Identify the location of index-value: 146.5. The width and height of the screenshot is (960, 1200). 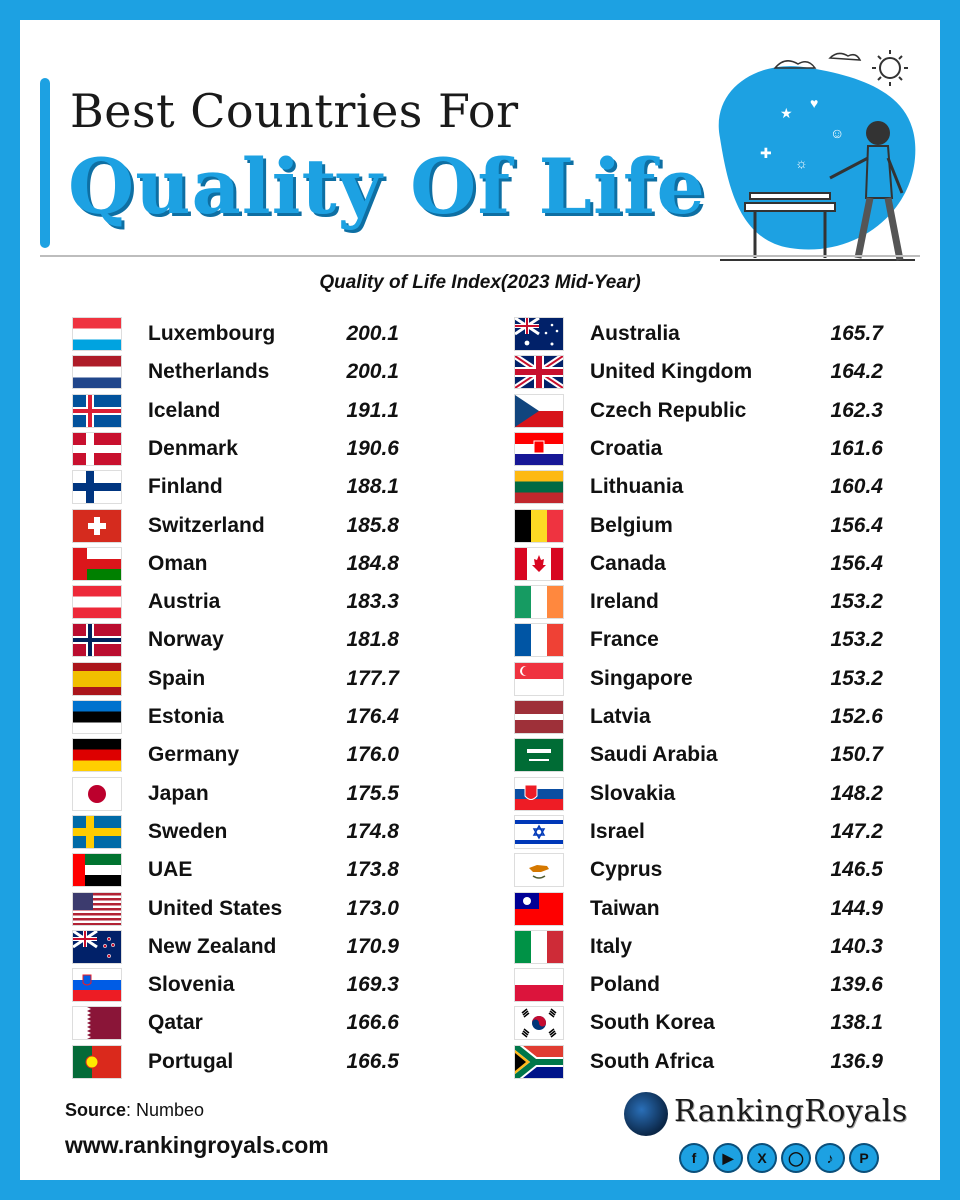
(856, 870).